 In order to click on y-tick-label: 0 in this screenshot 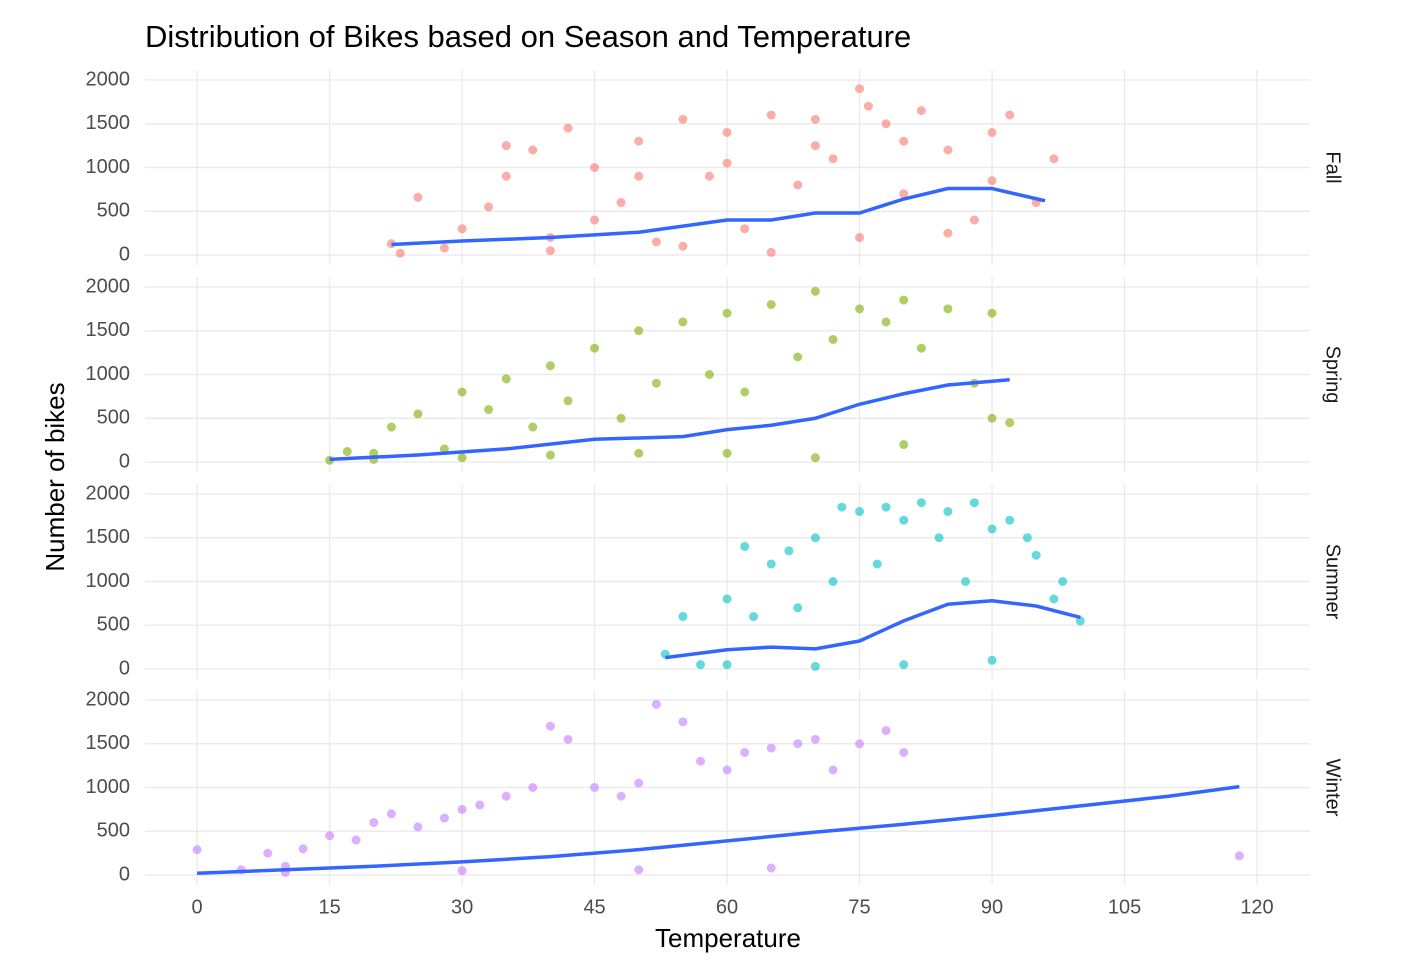, I will do `click(124, 874)`.